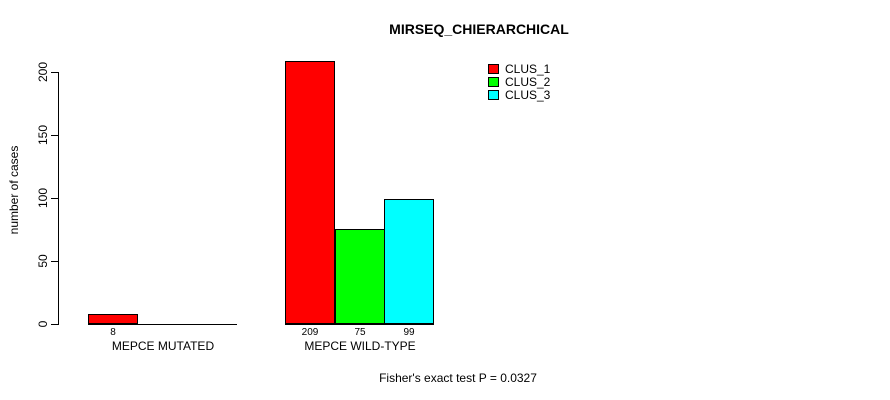  I want to click on category-label: MEPCE MUTATED, so click(163, 346).